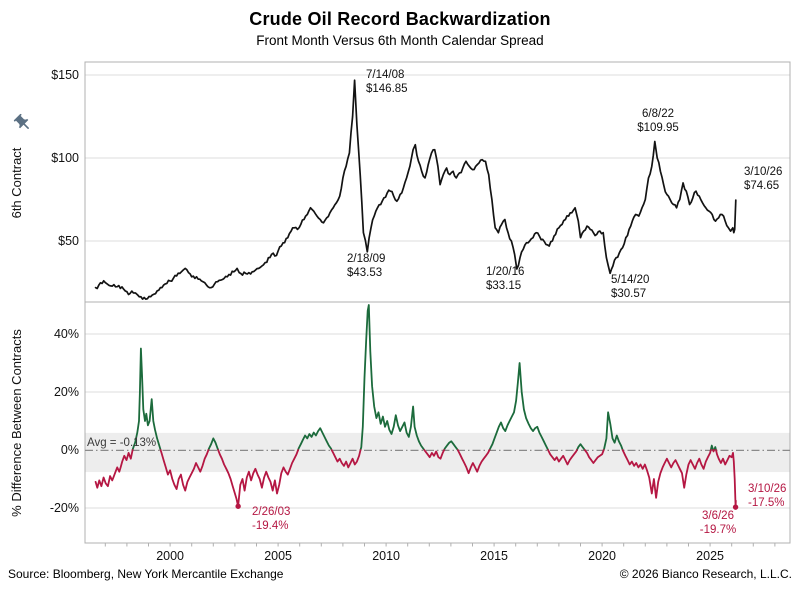  Describe the element at coordinates (66, 334) in the screenshot. I see `y-tick-label: 40%` at that location.